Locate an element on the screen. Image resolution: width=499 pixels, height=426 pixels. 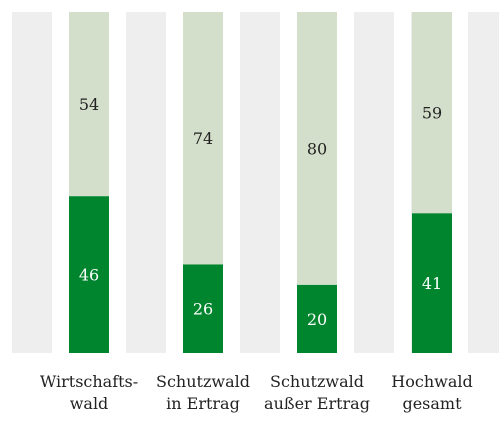
data-label: 26 is located at coordinates (203, 309).